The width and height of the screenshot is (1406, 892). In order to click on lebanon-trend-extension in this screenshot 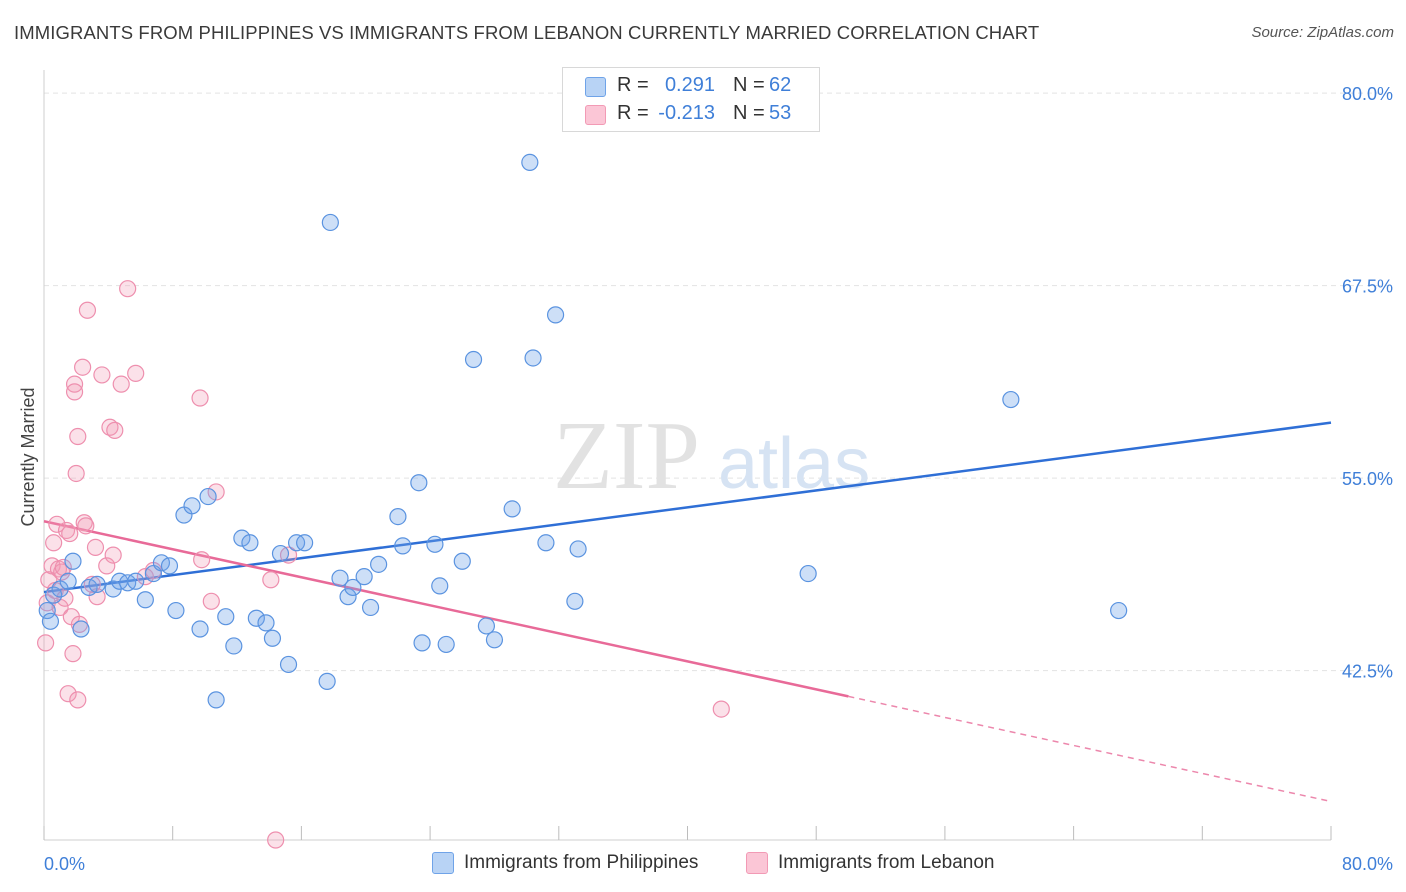, I will do `click(1090, 749)`.